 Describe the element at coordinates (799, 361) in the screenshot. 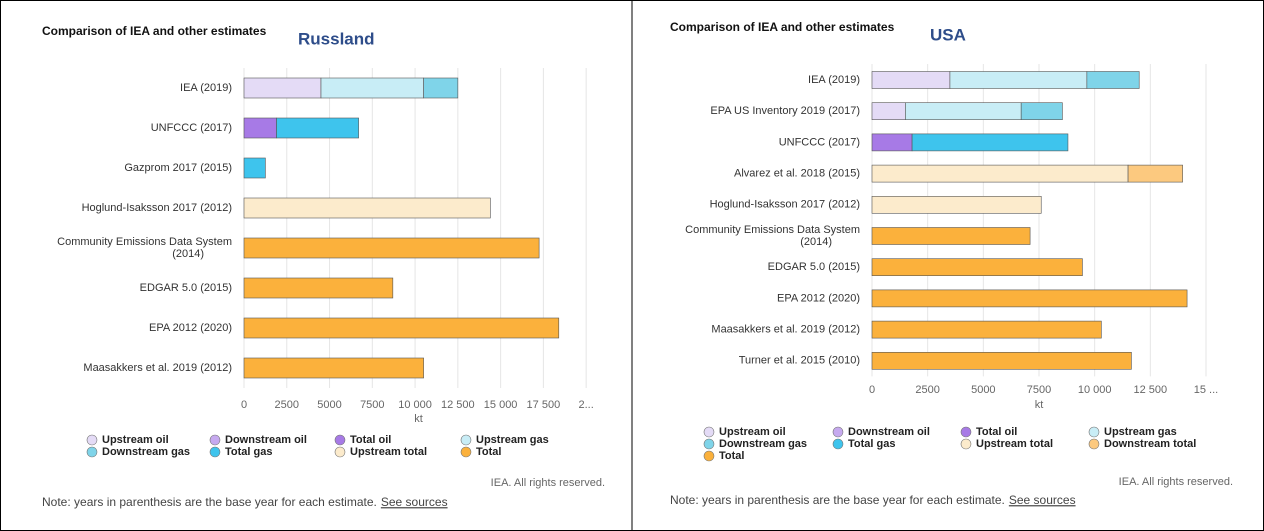

I see `category-label: Turner et al. 2015 (2010)` at that location.